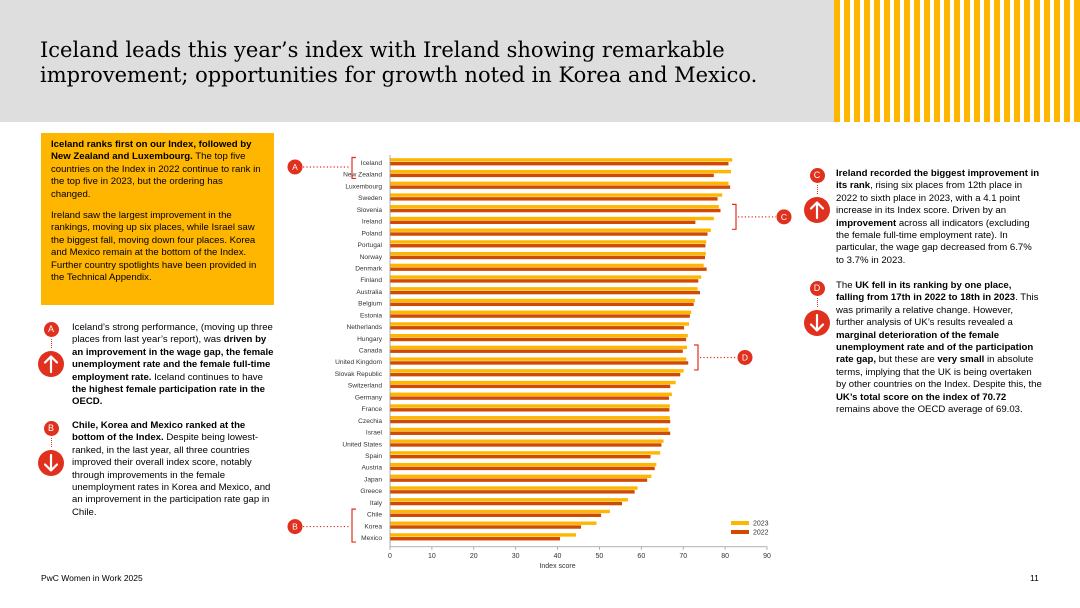  What do you see at coordinates (533, 382) in the screenshot?
I see `bar-2023-switzerland` at bounding box center [533, 382].